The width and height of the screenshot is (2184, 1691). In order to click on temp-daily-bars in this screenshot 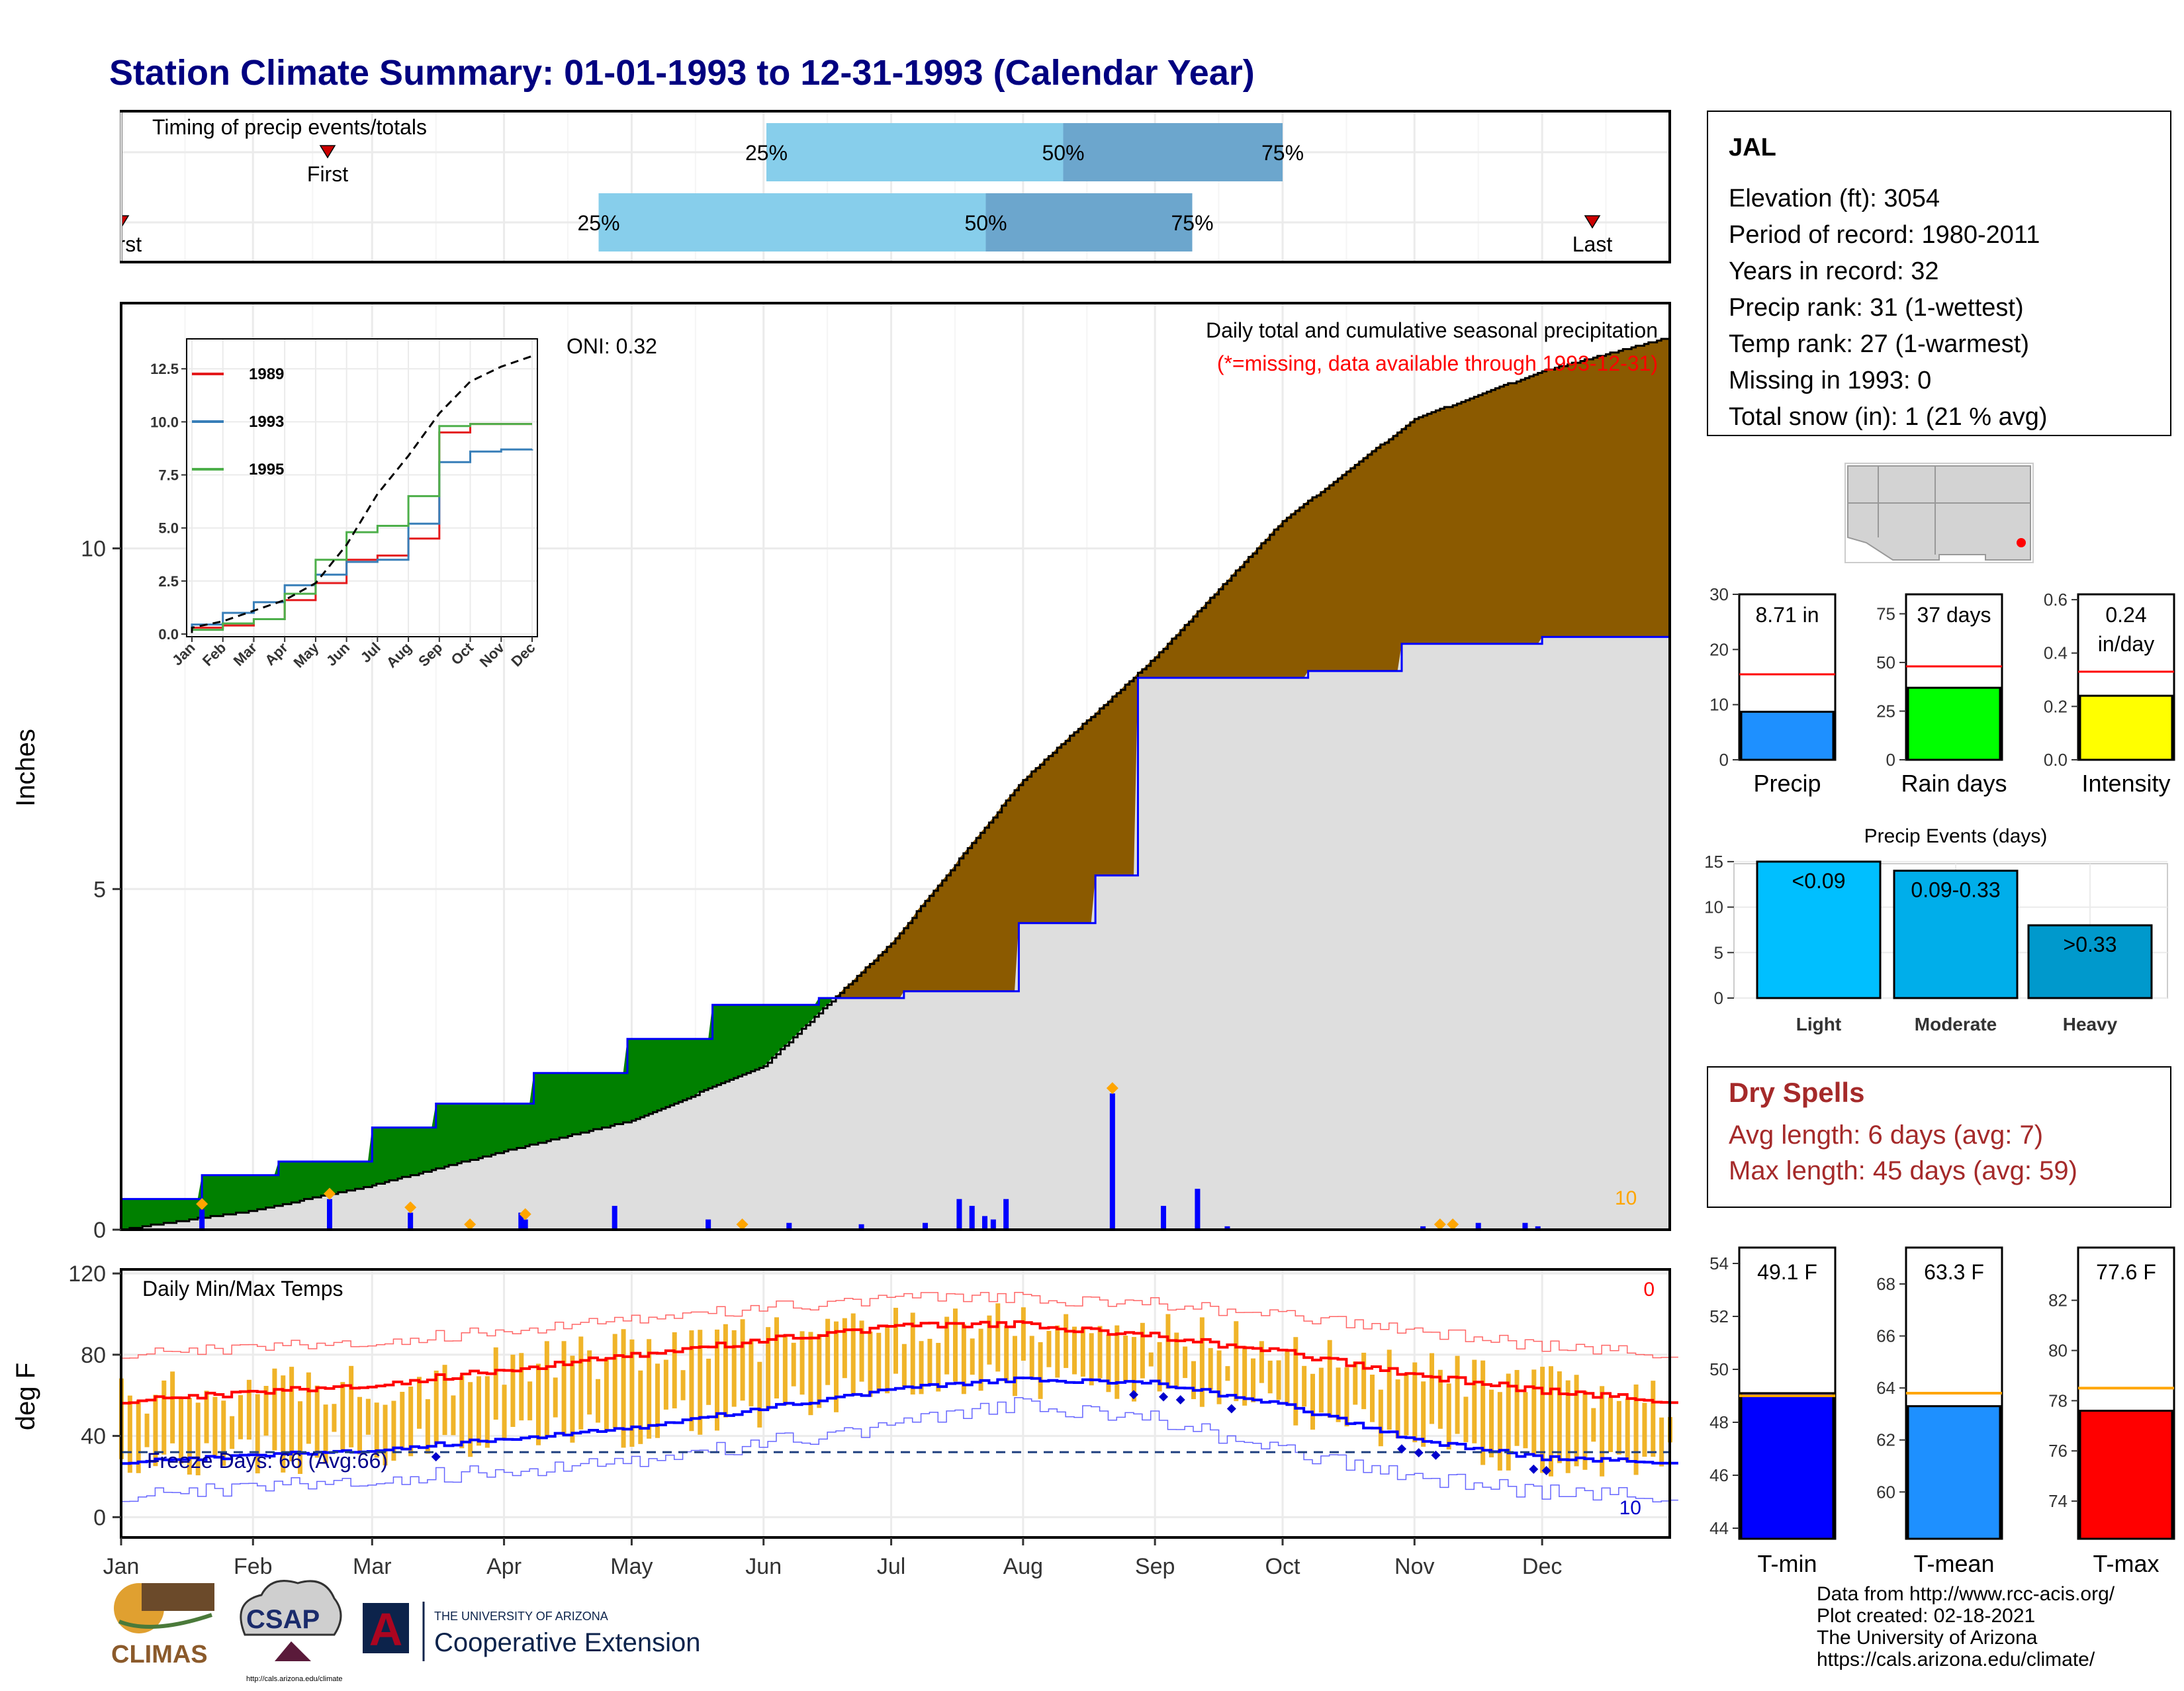, I will do `click(896, 1390)`.